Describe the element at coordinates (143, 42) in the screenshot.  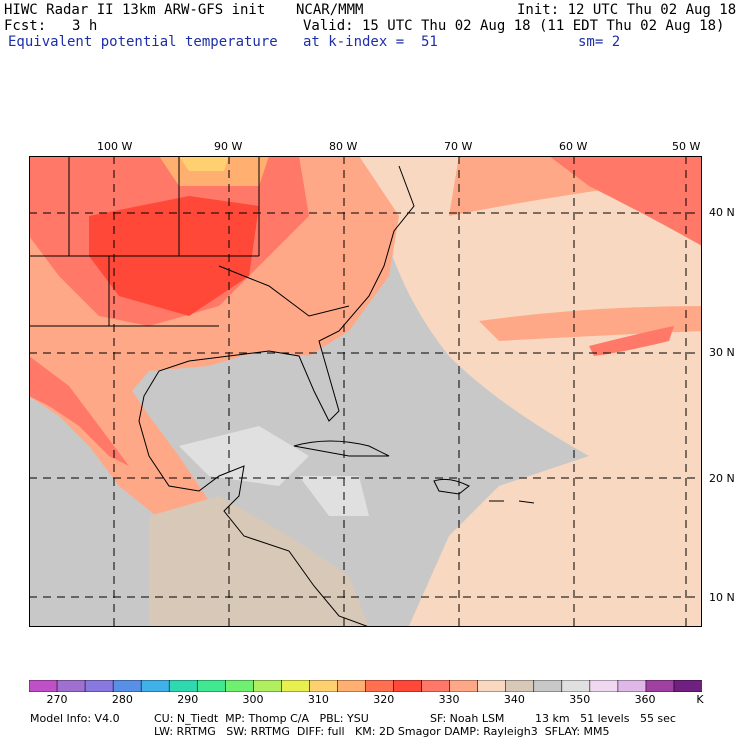
I see `field-name: Equivalent potential temperature` at that location.